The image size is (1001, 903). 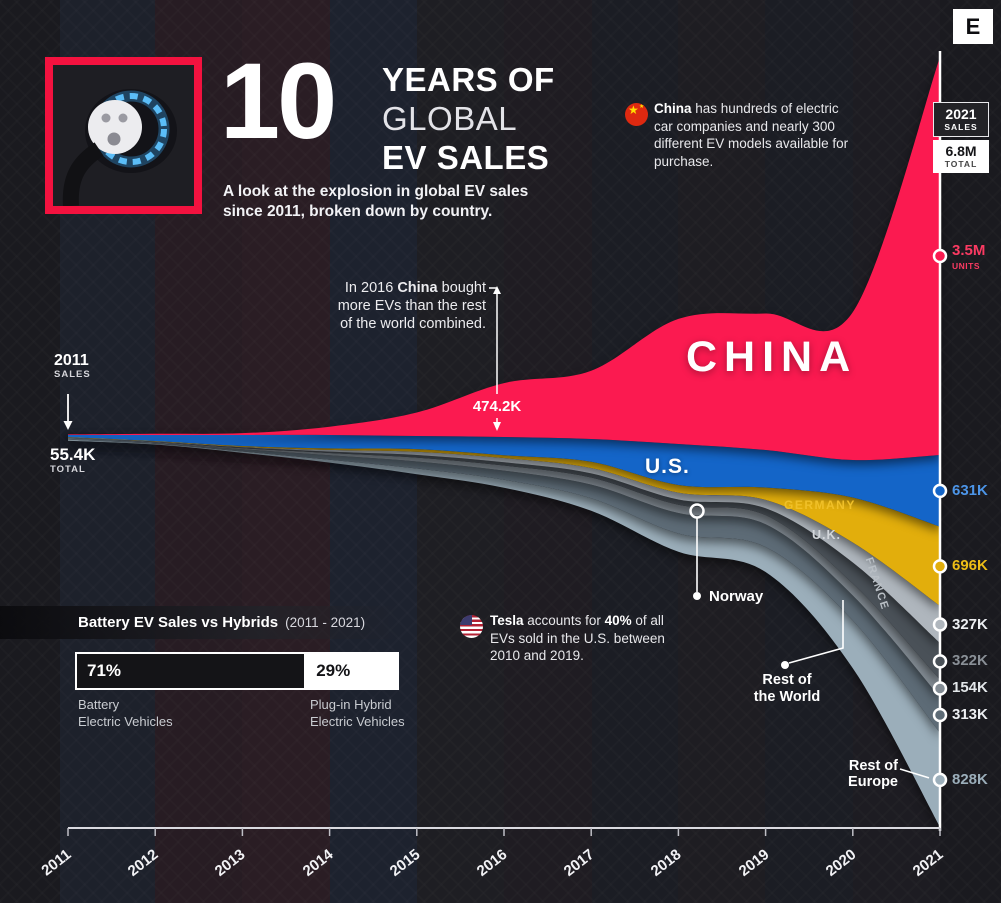 What do you see at coordinates (125, 721) in the screenshot?
I see `battery-left-label-2: Electric Vehicles` at bounding box center [125, 721].